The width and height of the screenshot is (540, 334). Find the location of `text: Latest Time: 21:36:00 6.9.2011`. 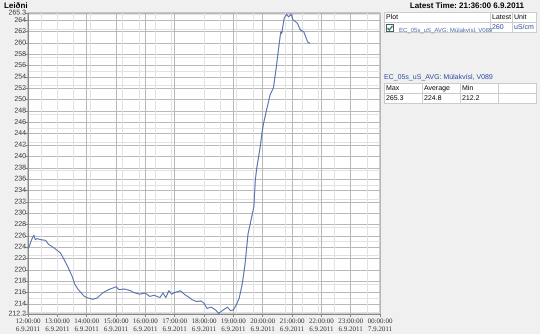

text: Latest Time: 21:36:00 6.9.2011 is located at coordinates (467, 5).